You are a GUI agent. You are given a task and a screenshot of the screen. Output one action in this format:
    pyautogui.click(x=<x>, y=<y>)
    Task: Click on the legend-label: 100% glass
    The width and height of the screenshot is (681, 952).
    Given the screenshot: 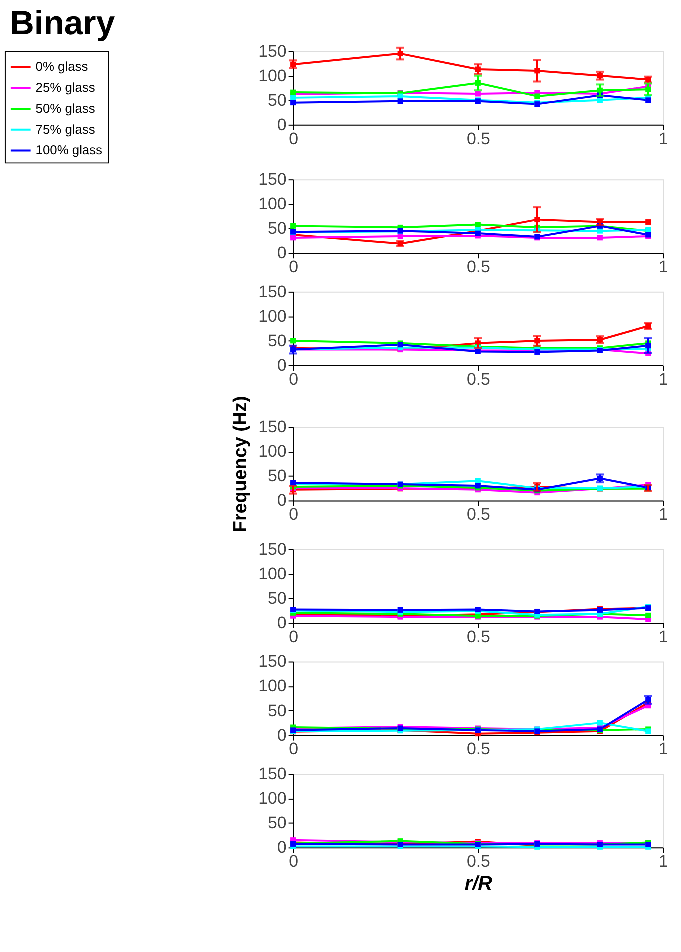 What is the action you would take?
    pyautogui.click(x=69, y=150)
    